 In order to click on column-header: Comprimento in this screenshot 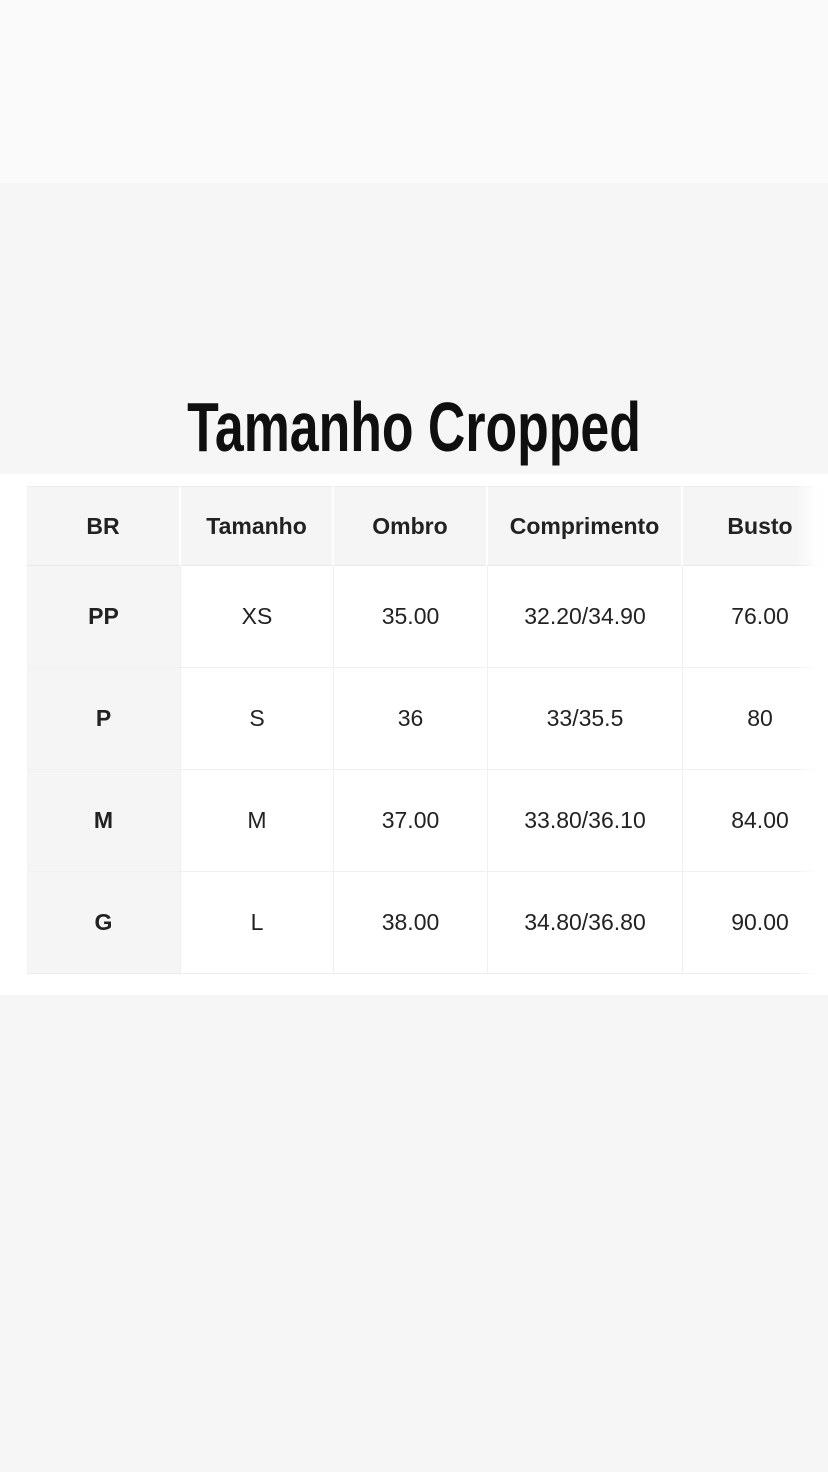, I will do `click(585, 526)`.